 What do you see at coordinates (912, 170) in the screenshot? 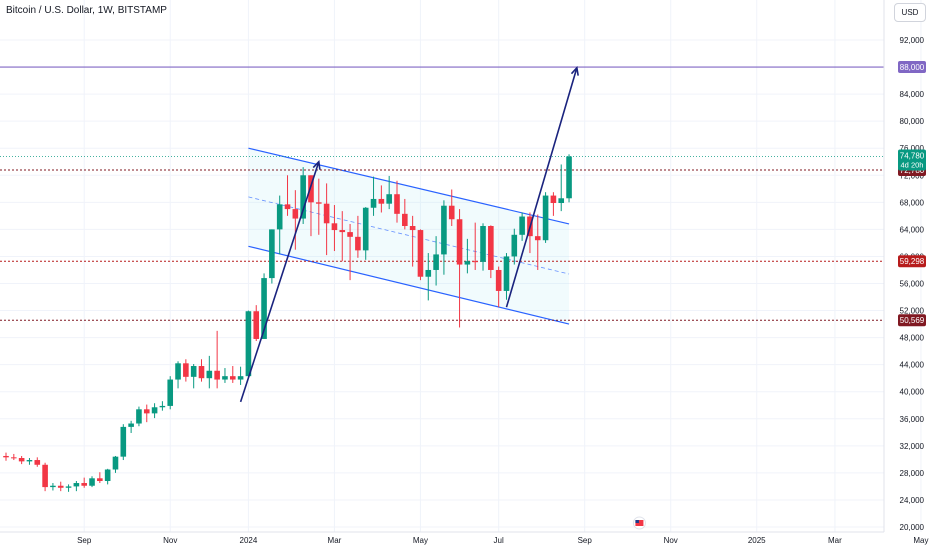
I see `level-label: 72,780` at bounding box center [912, 170].